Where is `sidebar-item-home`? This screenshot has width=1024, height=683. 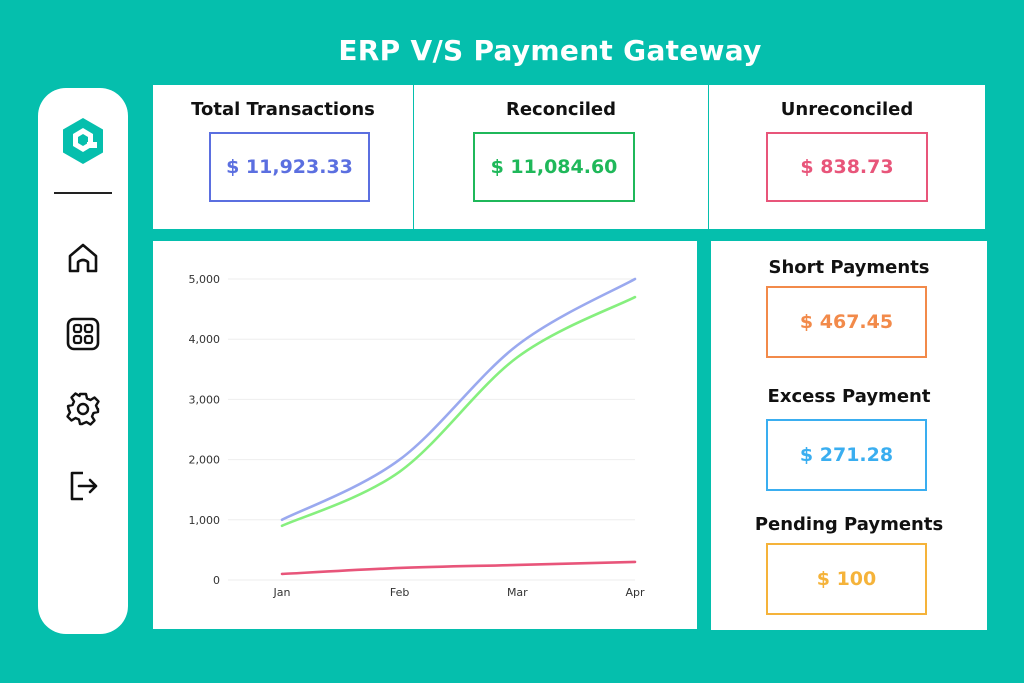
sidebar-item-home is located at coordinates (83, 258).